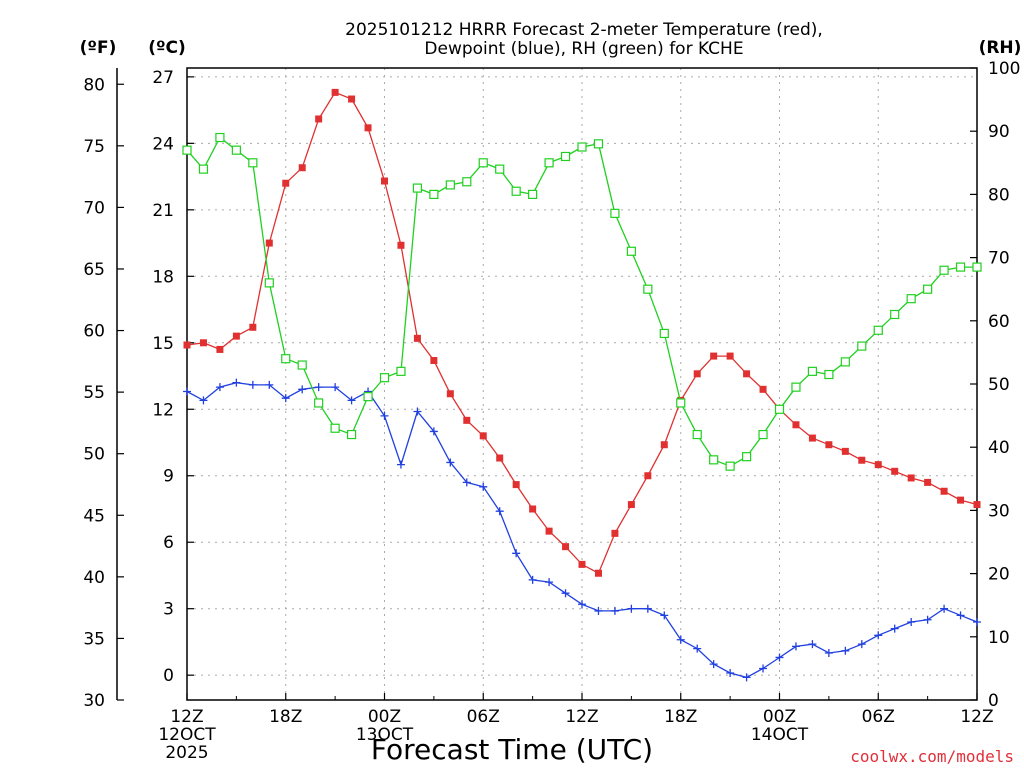 The height and width of the screenshot is (768, 1024). Describe the element at coordinates (1000, 48) in the screenshot. I see `rh-unit-label: (RH)` at that location.